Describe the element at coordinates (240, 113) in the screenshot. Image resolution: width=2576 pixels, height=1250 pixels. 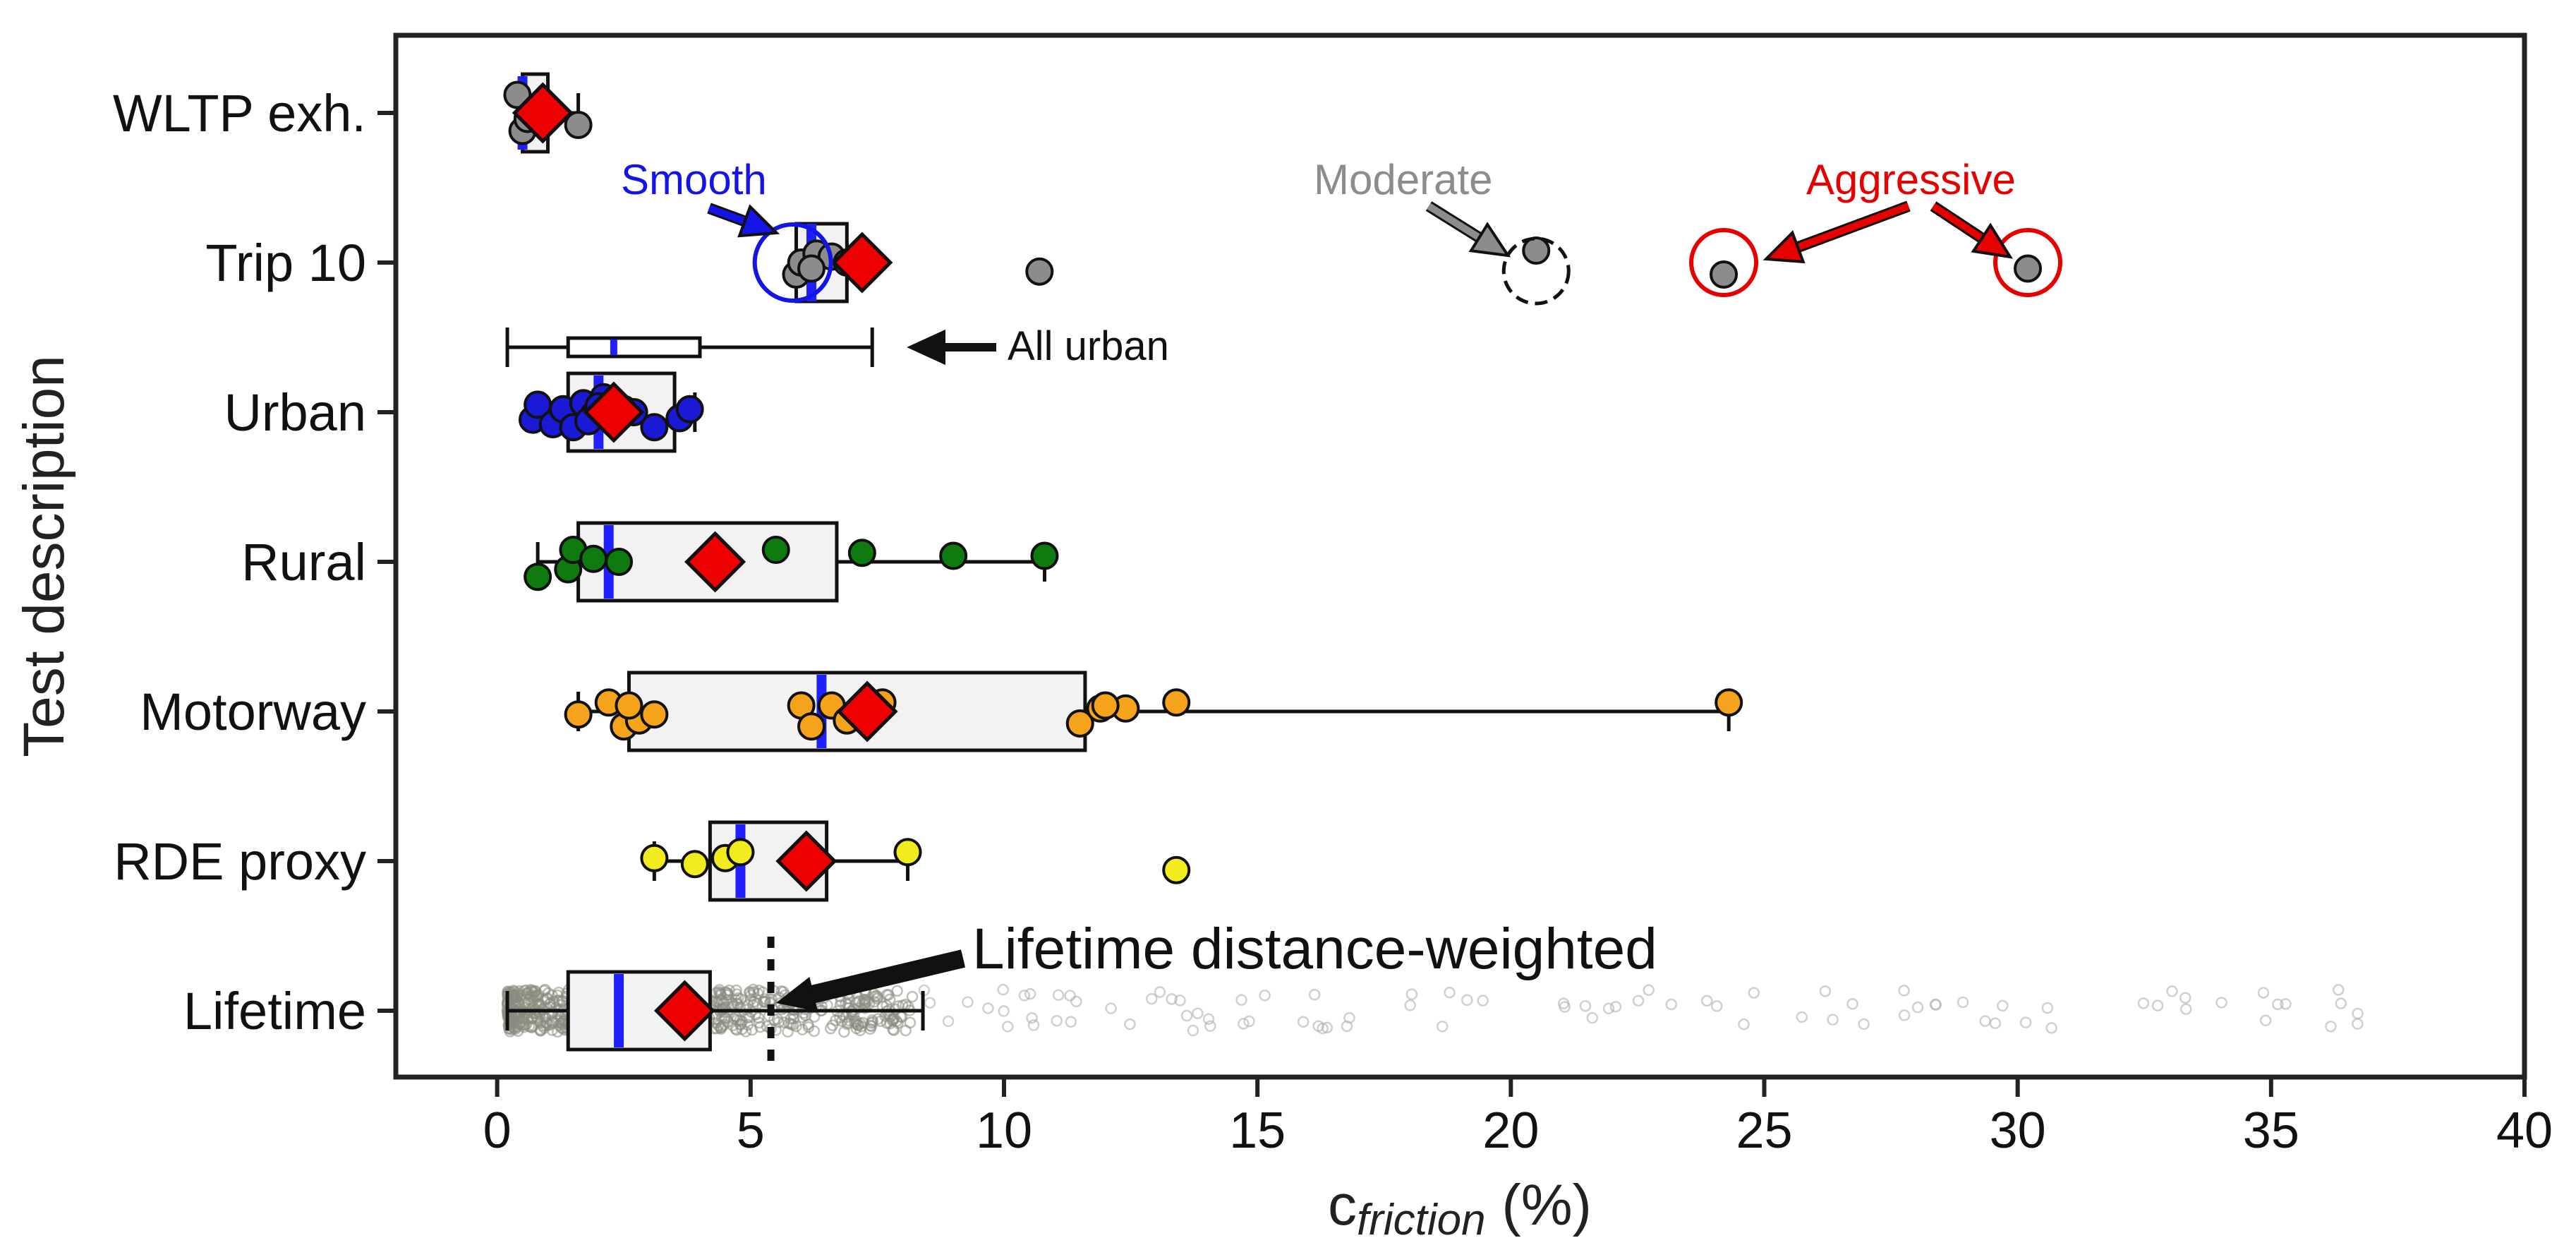
I see `y-tick-label-wltp-exh: WLTP exh.` at that location.